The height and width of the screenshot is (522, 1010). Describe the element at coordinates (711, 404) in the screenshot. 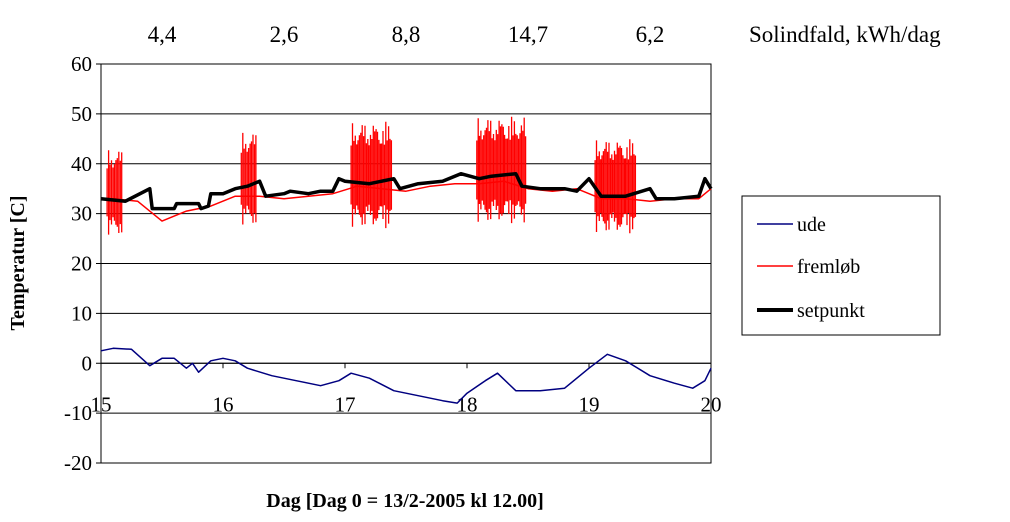

I see `x-tick-label: 20` at that location.